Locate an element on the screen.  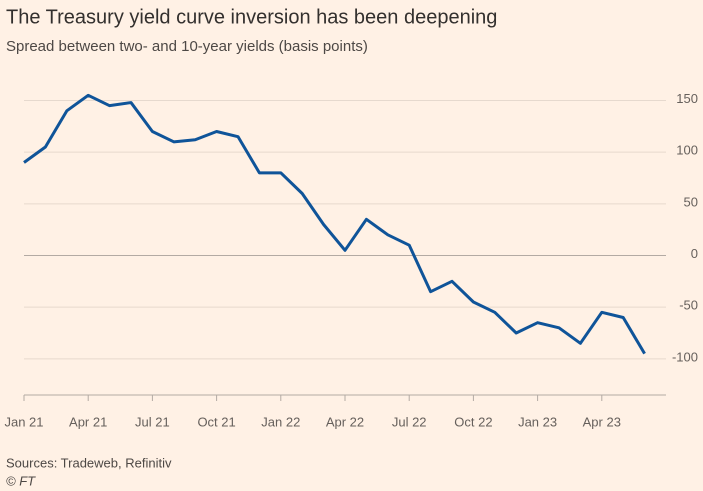
x-tick-label: Jul 21 is located at coordinates (152, 421).